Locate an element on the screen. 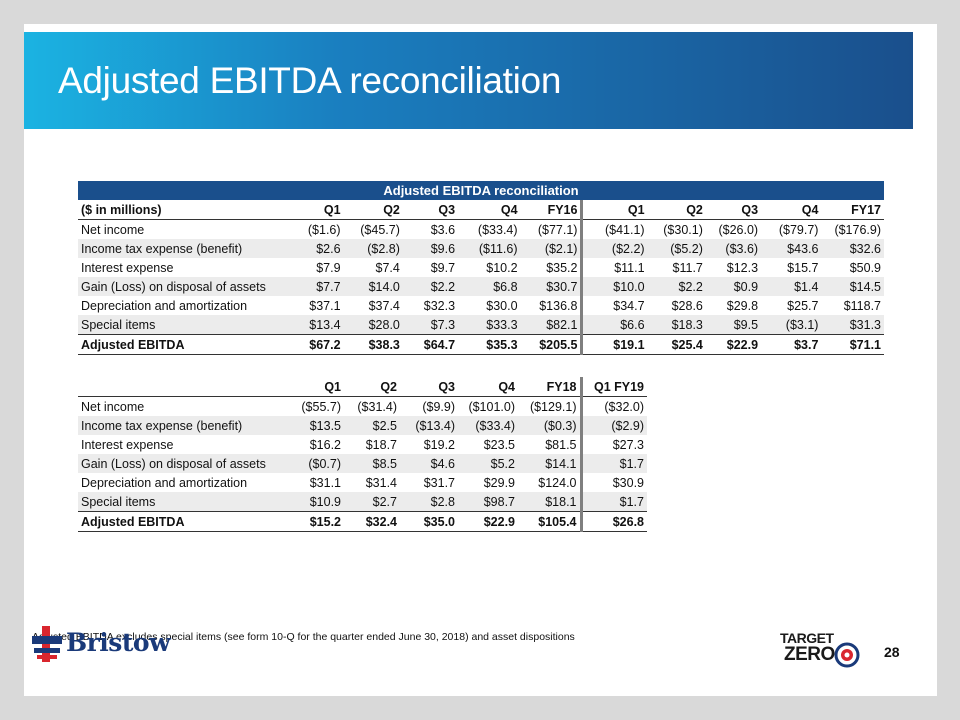 Image resolution: width=960 pixels, height=720 pixels. table-cell: $28.0 is located at coordinates (373, 325).